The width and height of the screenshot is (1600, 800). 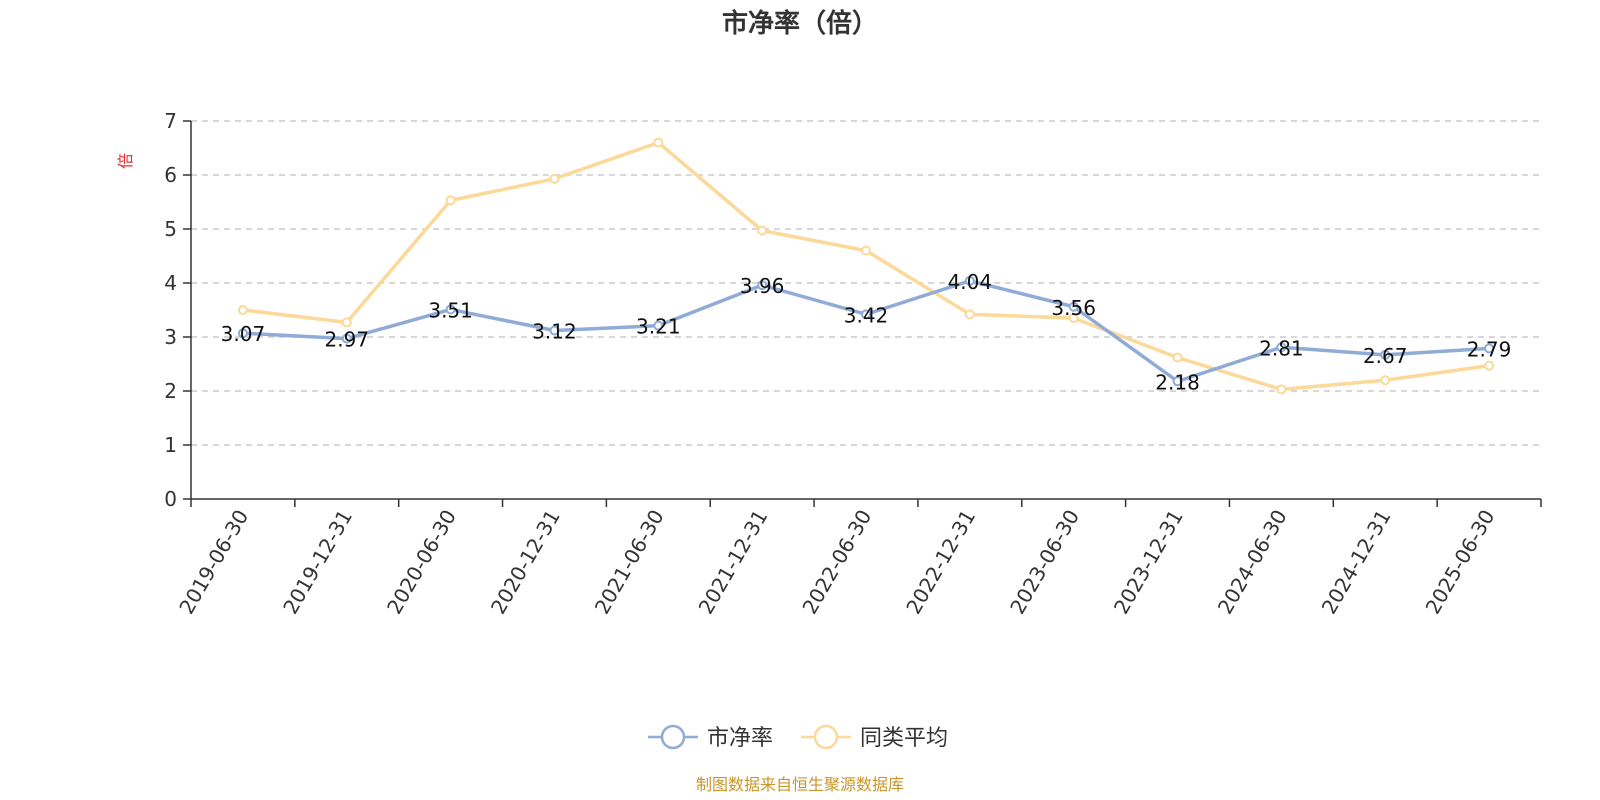 I want to click on legend: 市净率 同类平均, so click(x=798, y=737).